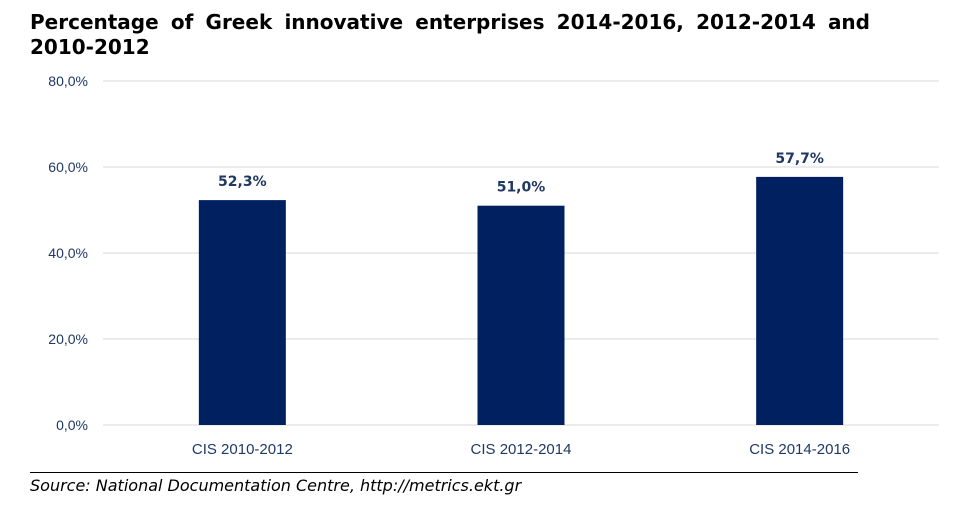 This screenshot has width=960, height=513. Describe the element at coordinates (444, 472) in the screenshot. I see `source-divider` at that location.